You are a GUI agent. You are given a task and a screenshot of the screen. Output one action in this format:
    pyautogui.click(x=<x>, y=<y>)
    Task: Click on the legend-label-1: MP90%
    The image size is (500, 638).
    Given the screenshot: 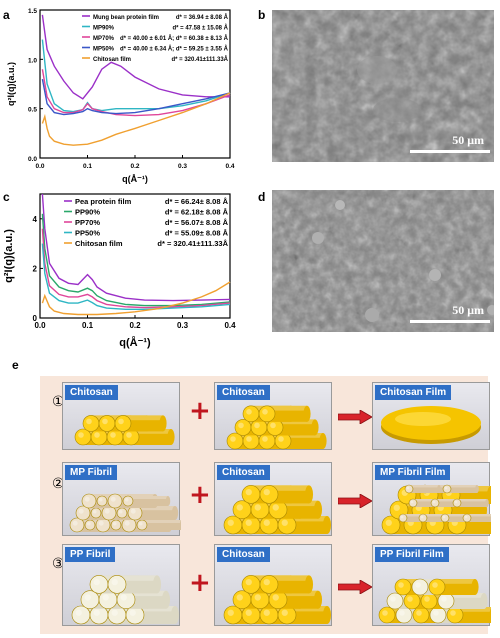 What is the action you would take?
    pyautogui.click(x=104, y=29)
    